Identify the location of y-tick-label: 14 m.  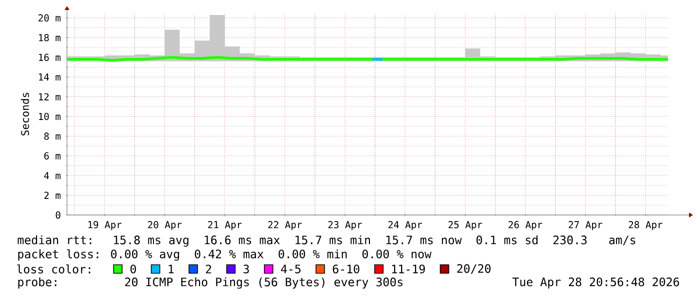
(50, 77).